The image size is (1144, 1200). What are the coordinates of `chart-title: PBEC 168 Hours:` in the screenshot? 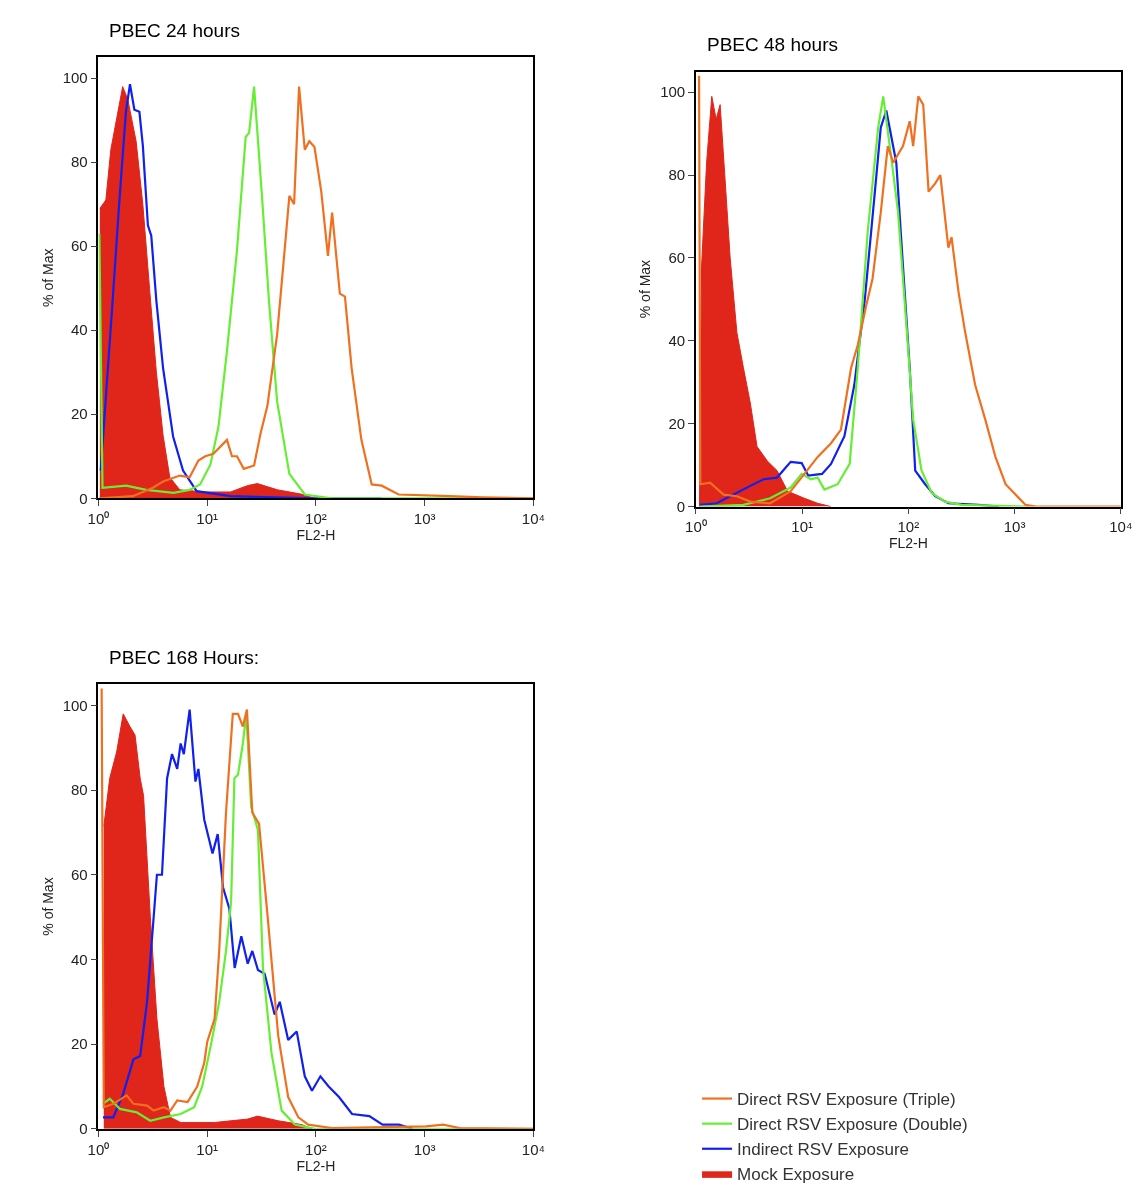 It's located at (184, 657).